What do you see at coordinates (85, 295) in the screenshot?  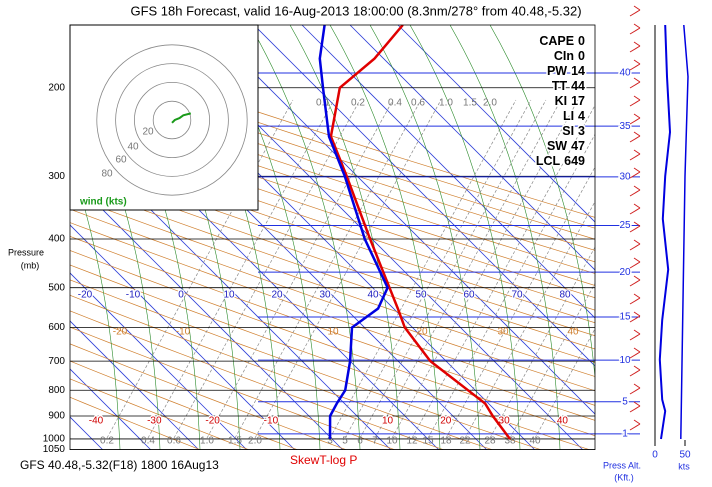 I see `isotherm-label: -20` at bounding box center [85, 295].